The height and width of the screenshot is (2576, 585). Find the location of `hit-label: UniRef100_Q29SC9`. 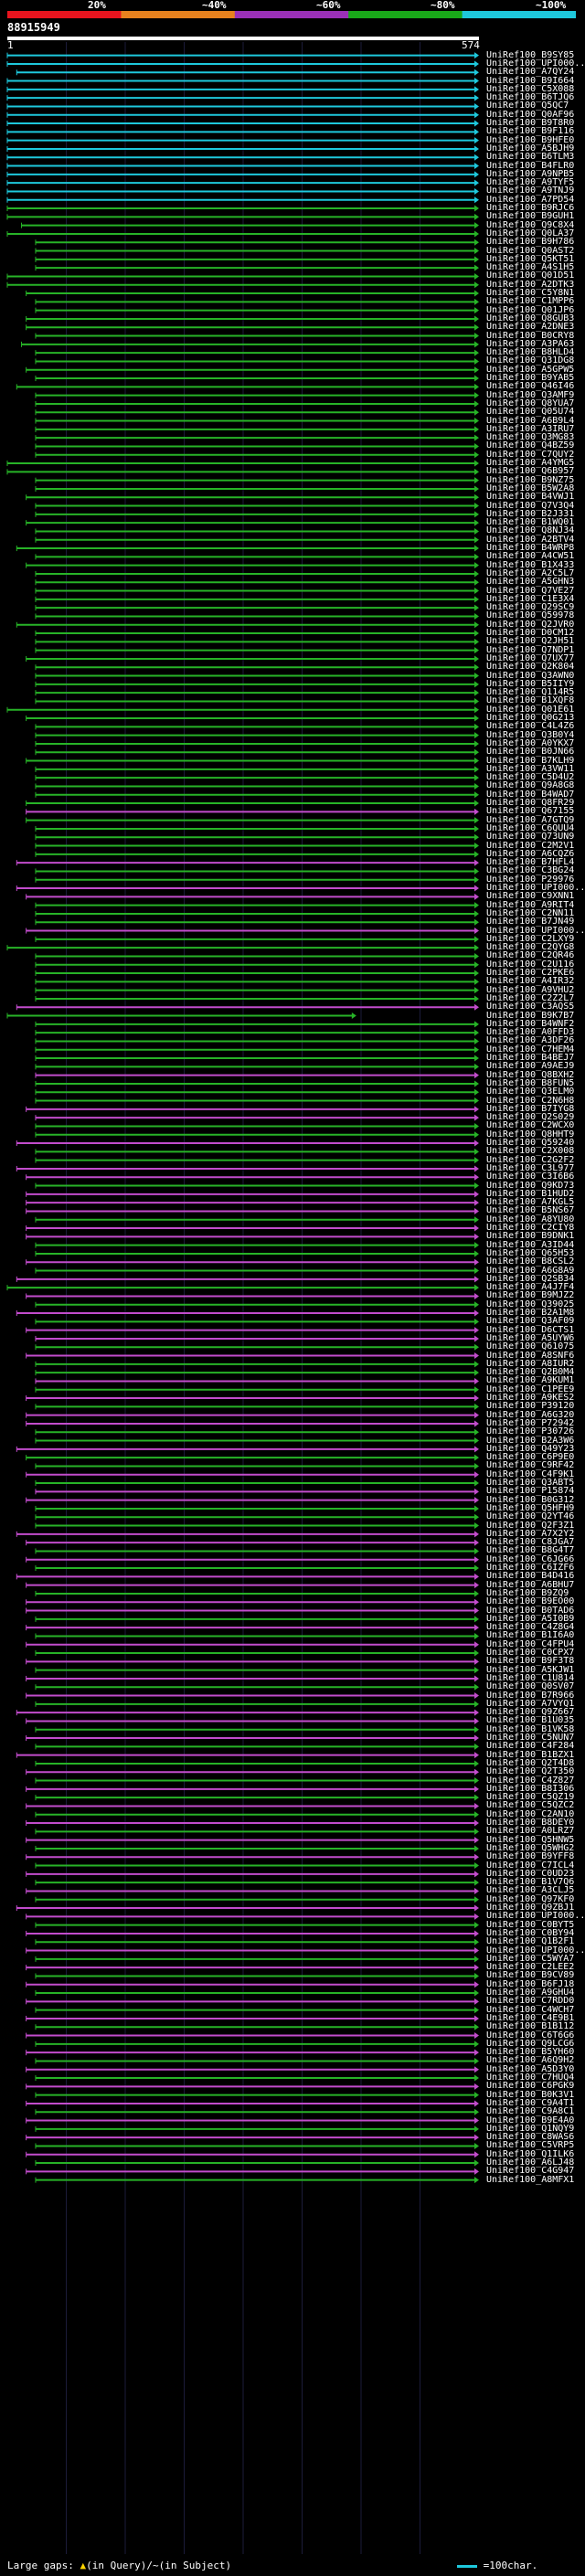

hit-label: UniRef100_Q29SC9 is located at coordinates (531, 607).